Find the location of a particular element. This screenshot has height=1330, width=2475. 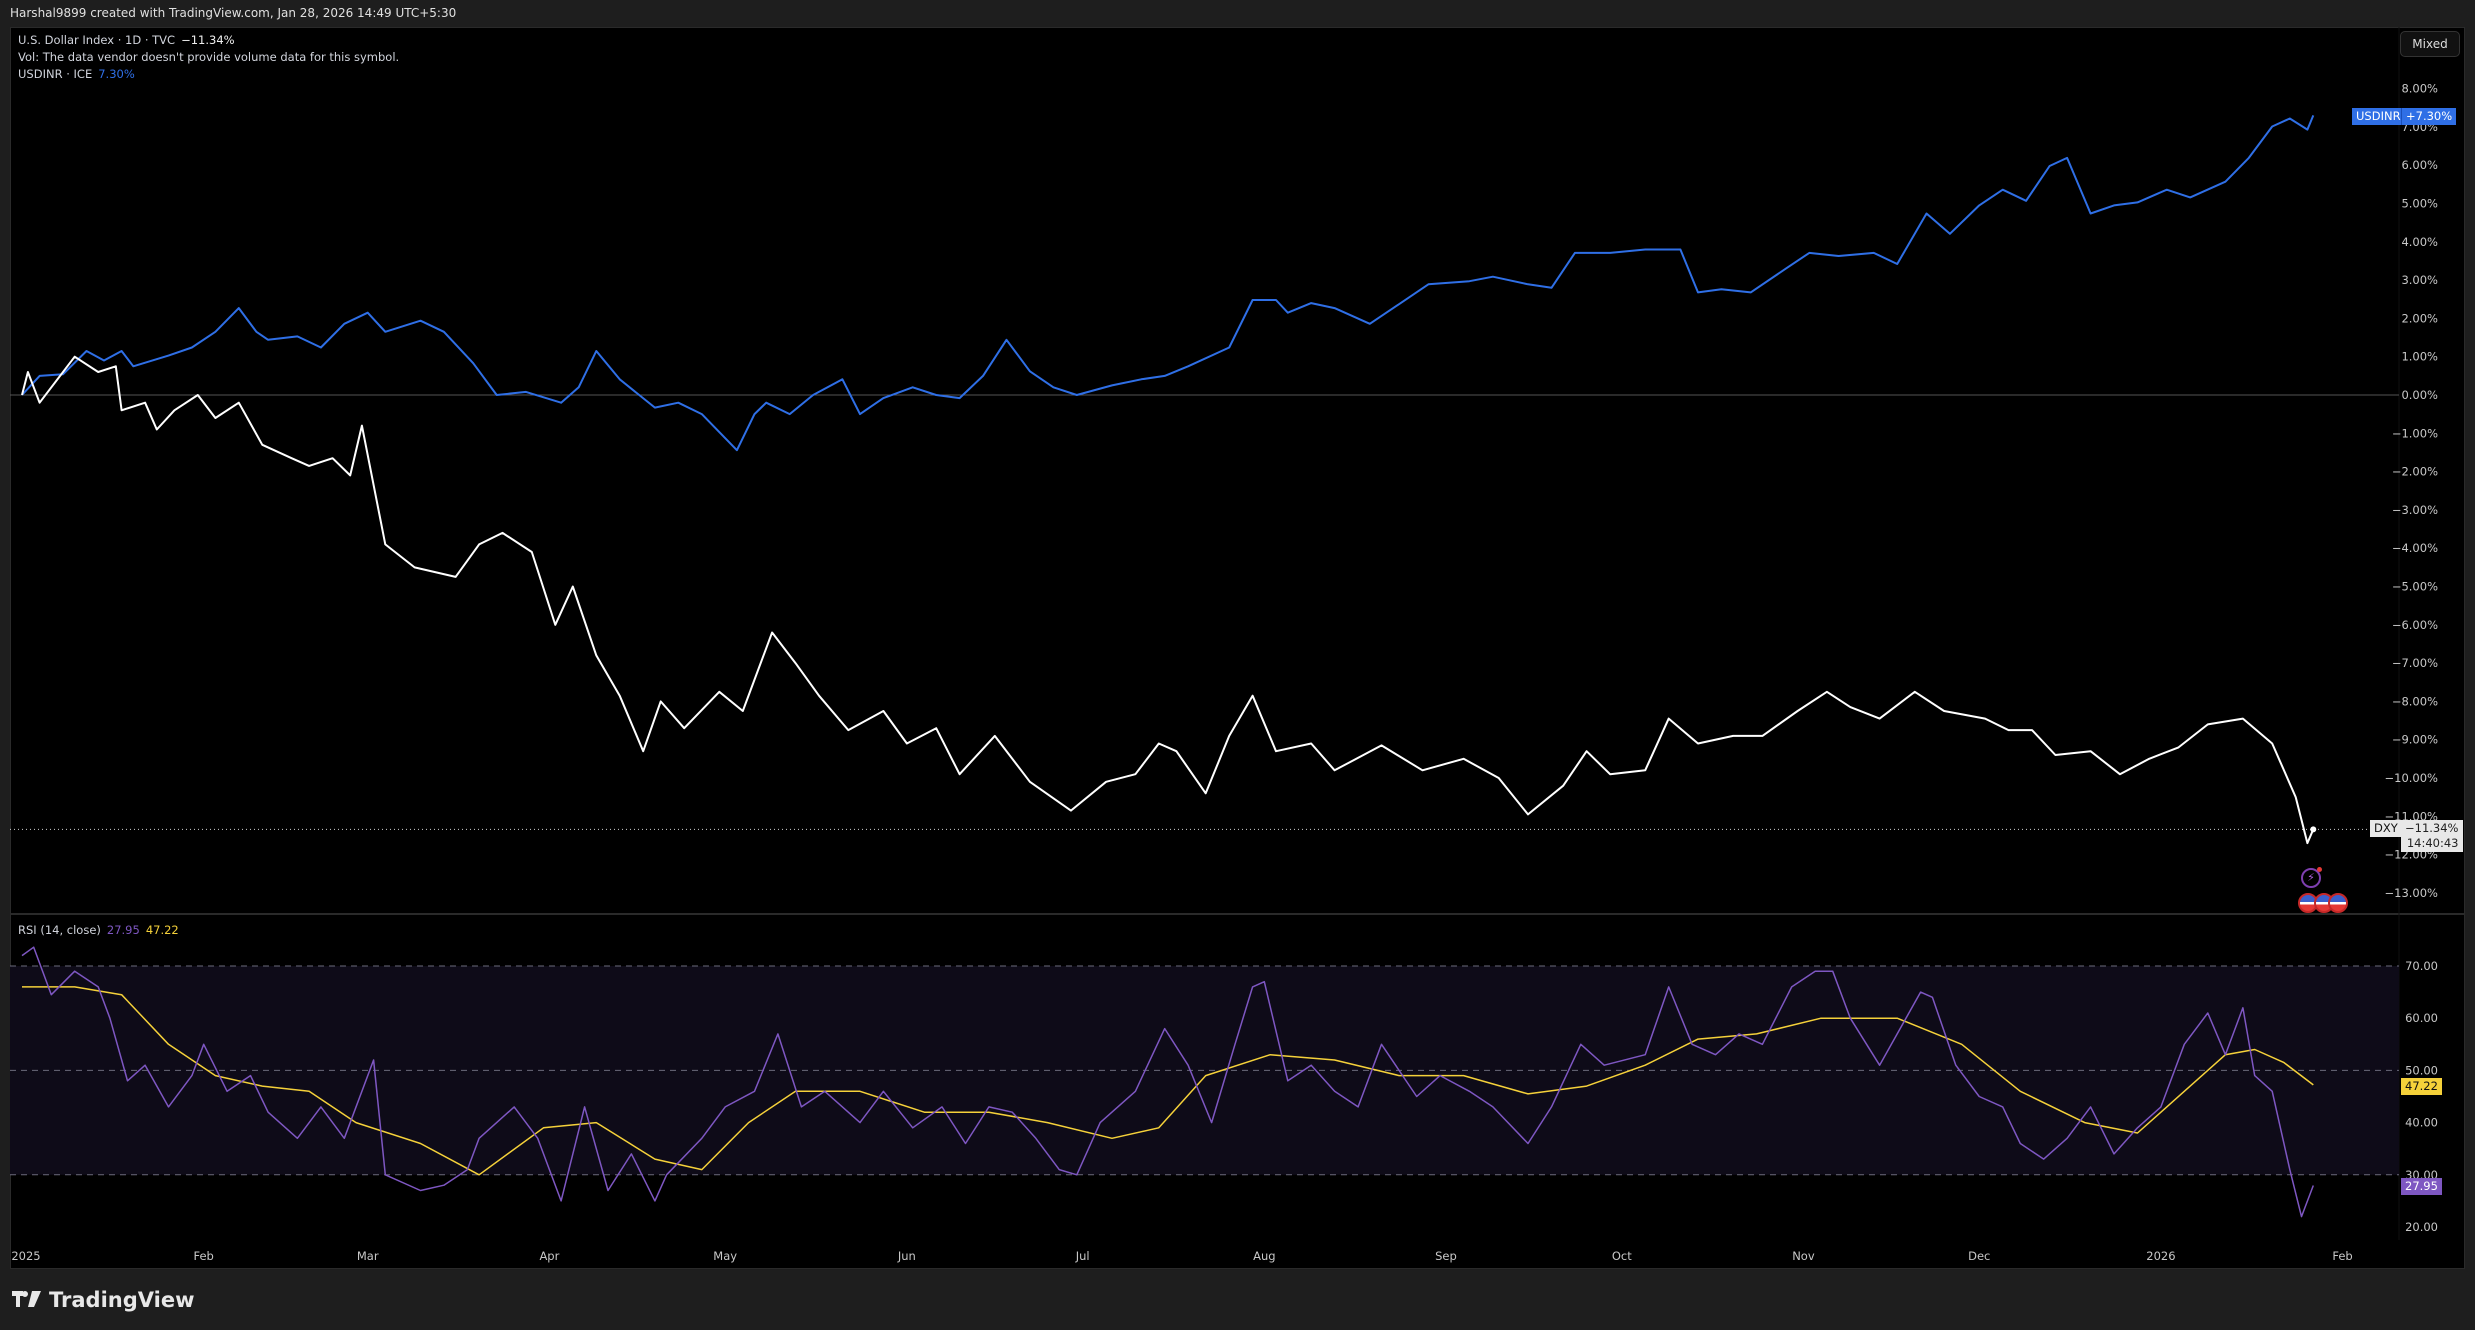

usdinr-symbol-tag: USDINR is located at coordinates (2378, 116).